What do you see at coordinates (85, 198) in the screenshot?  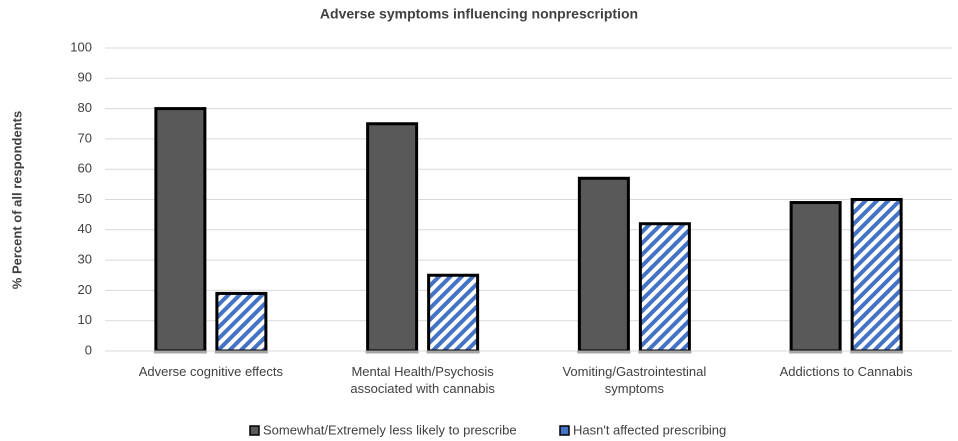 I see `y-tick-label: 50` at bounding box center [85, 198].